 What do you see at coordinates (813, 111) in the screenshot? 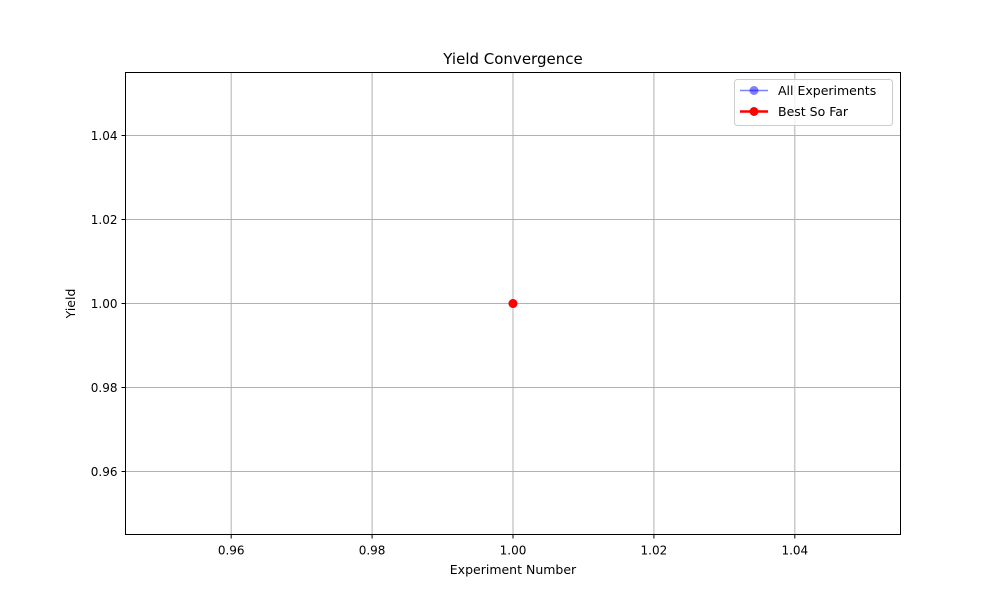
I see `legend-label-best-so-far: Best So Far` at bounding box center [813, 111].